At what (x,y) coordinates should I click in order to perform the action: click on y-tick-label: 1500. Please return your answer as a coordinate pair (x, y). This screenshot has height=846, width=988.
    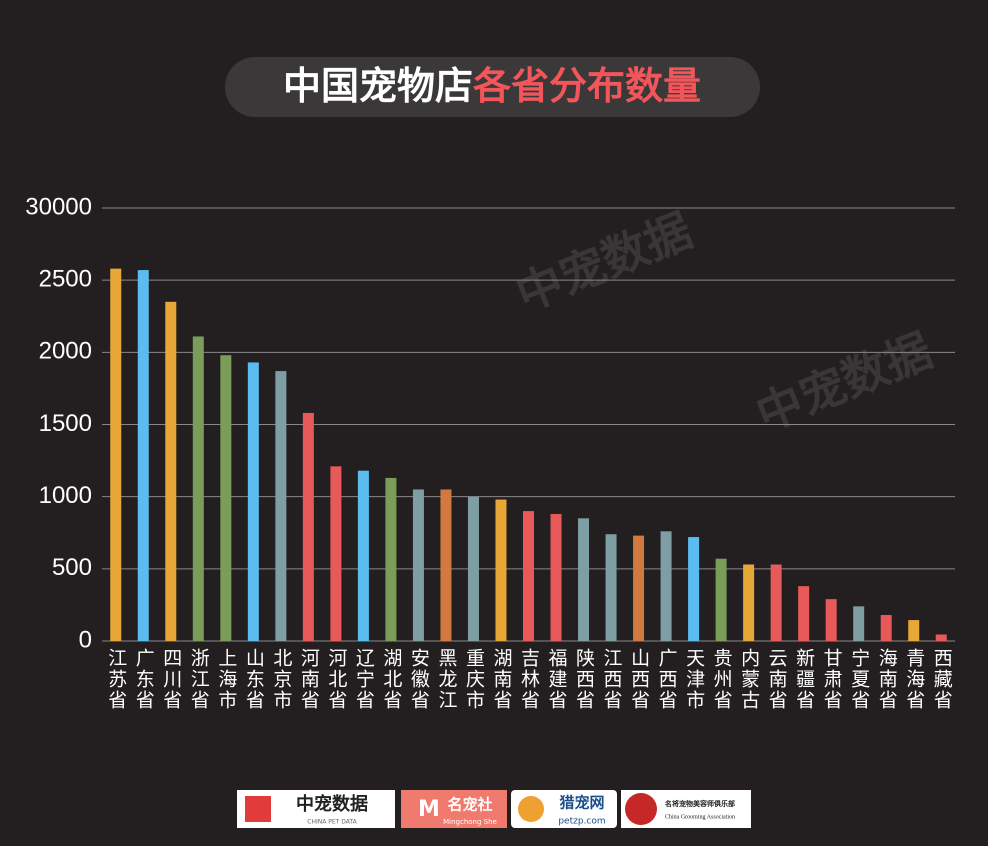
    Looking at the image, I should click on (65, 423).